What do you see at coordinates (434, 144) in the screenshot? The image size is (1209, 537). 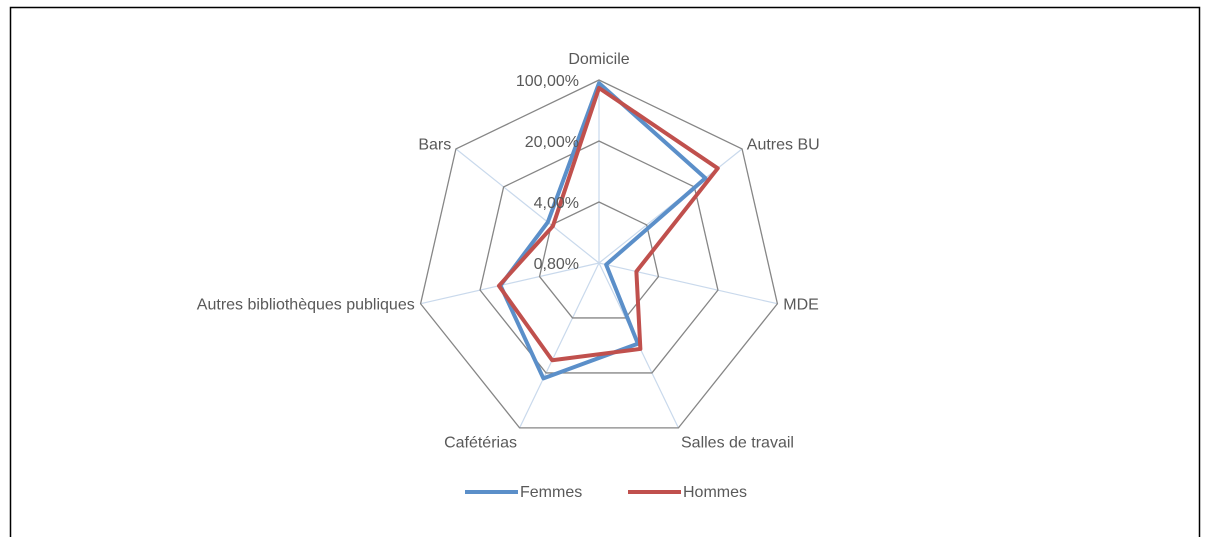 I see `category-label: Bars` at bounding box center [434, 144].